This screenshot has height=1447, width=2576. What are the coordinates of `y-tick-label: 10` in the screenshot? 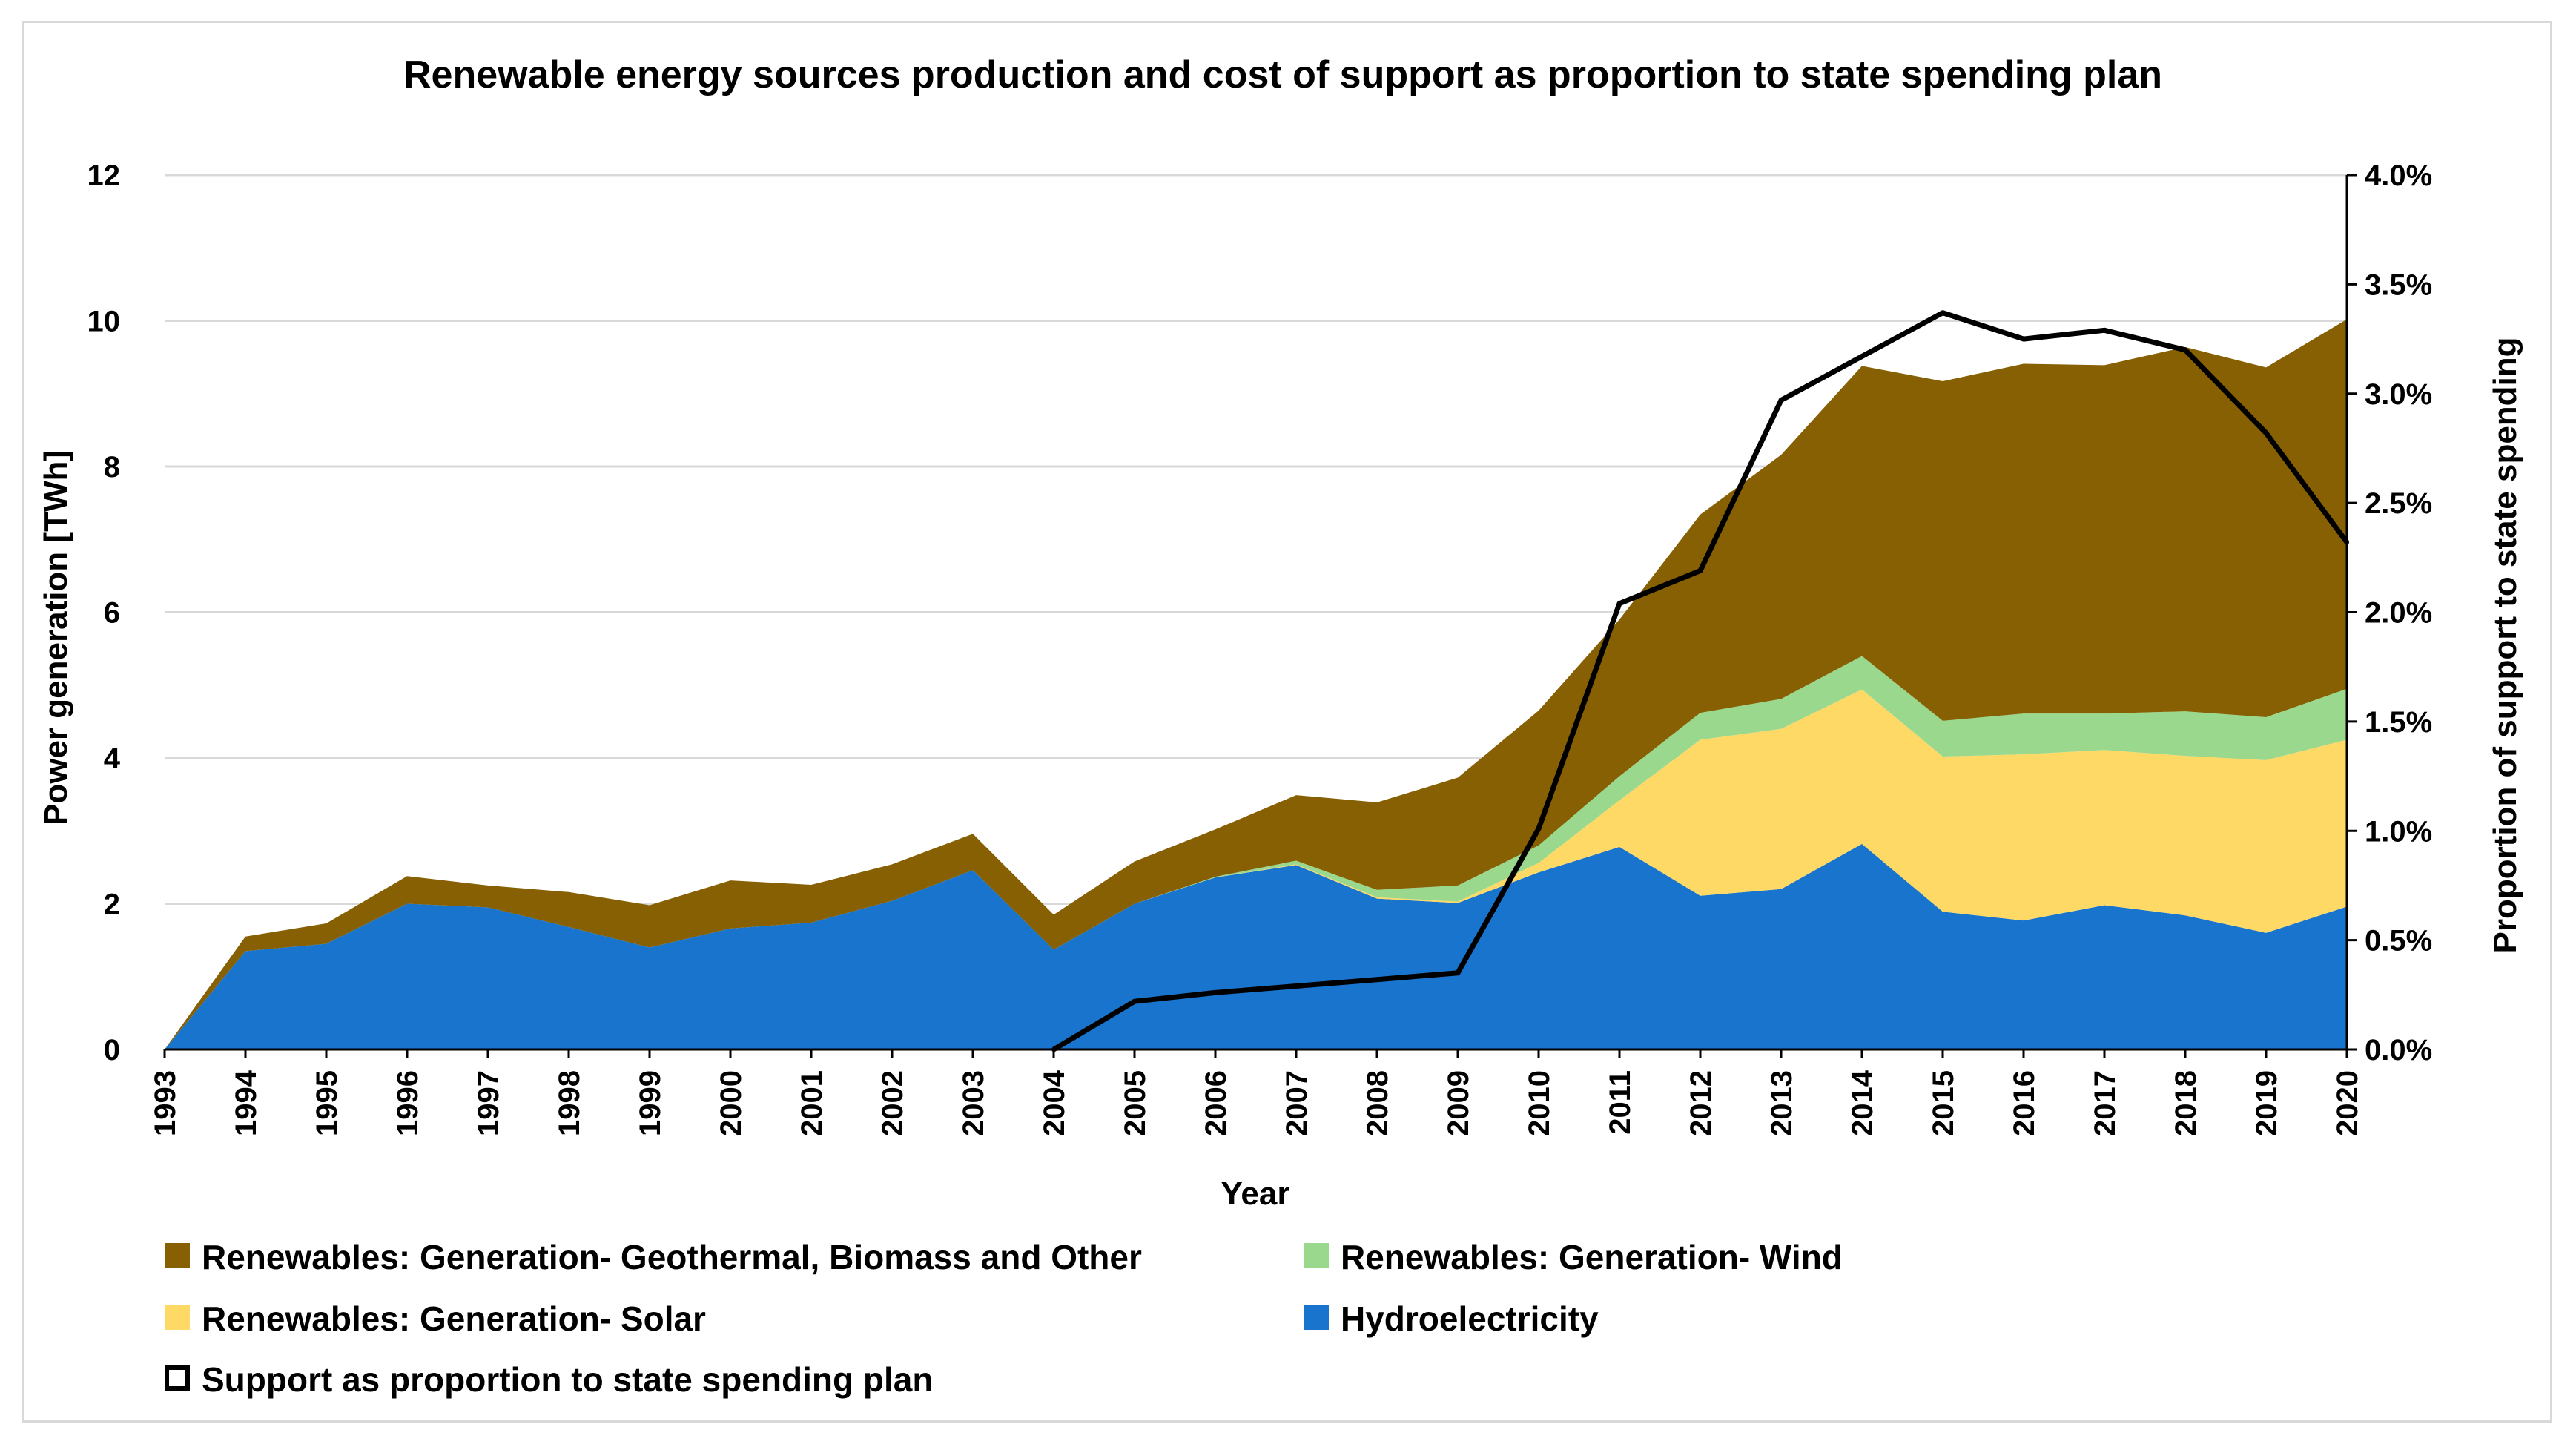 It's located at (104, 322).